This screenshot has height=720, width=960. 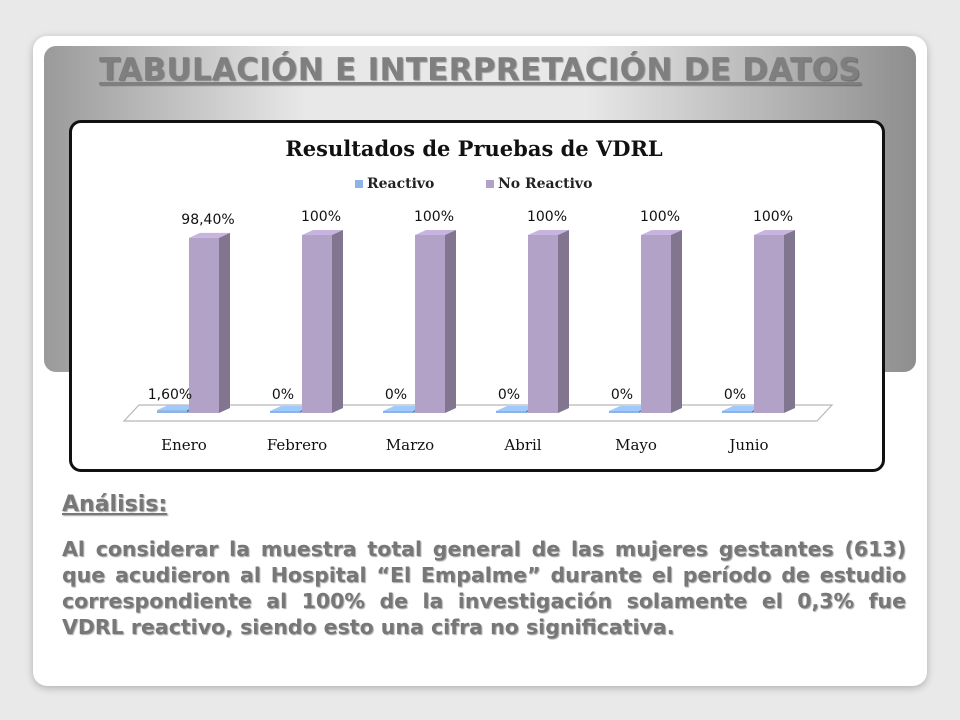 What do you see at coordinates (434, 217) in the screenshot?
I see `value-label-1-2: 100%` at bounding box center [434, 217].